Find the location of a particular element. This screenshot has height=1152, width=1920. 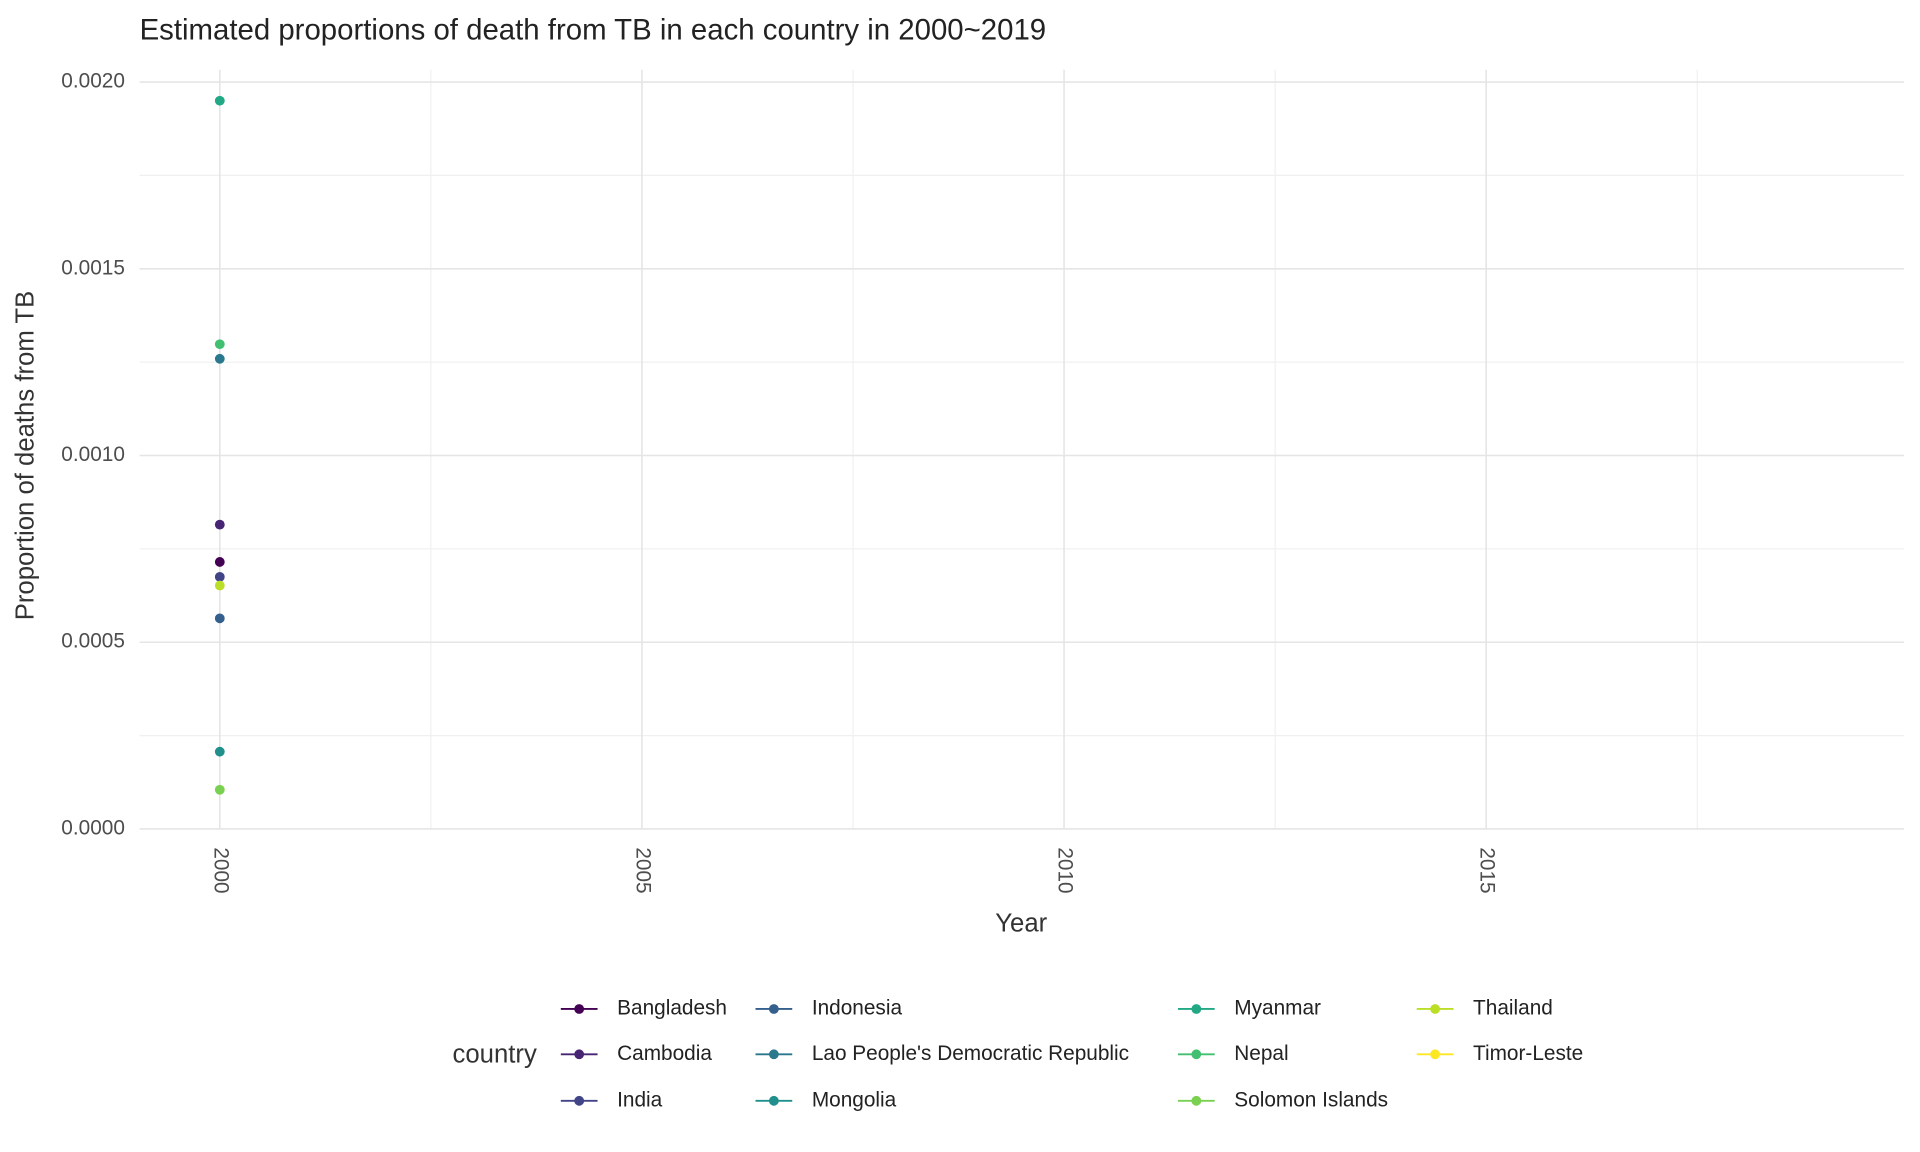

y-tick-label: 0.0010 is located at coordinates (93, 454).